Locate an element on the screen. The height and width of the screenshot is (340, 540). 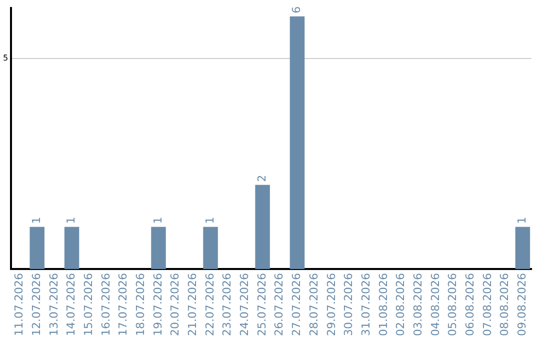
x-tick-label: 07.08.2026 is located at coordinates (487, 304).